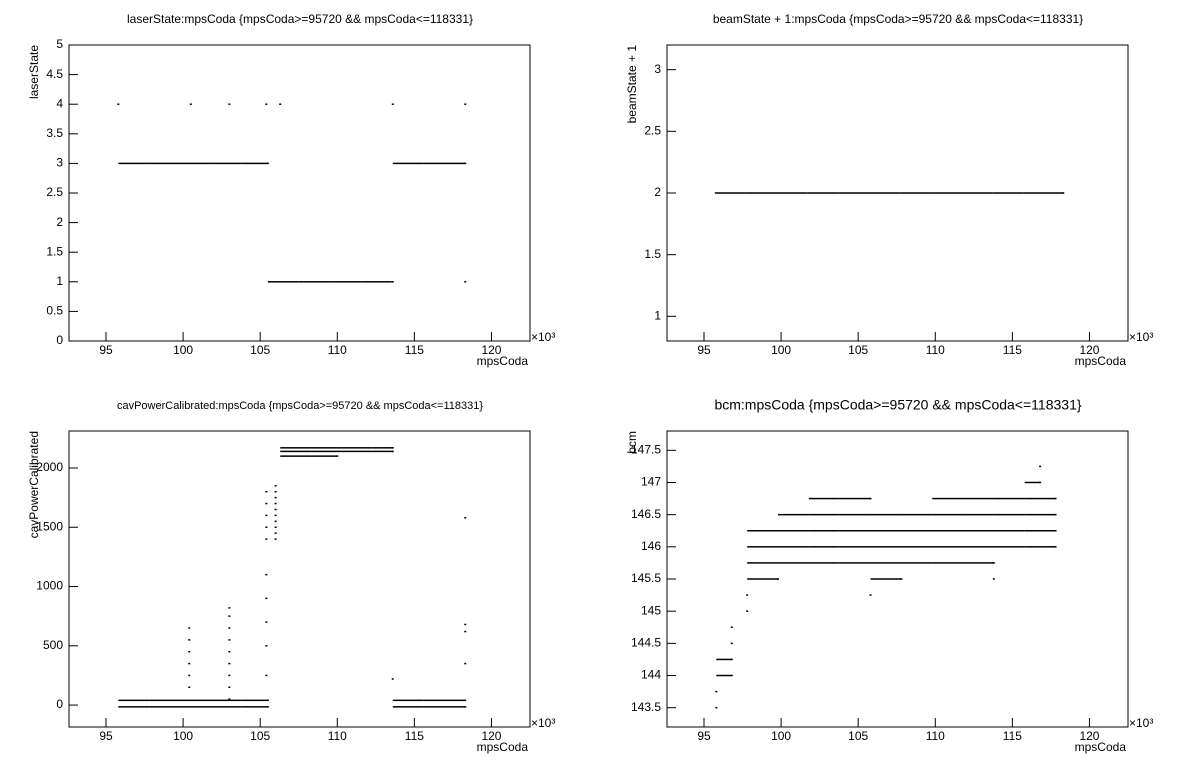 The image size is (1196, 772). What do you see at coordinates (106, 350) in the screenshot?
I see `x-tick-label: 95` at bounding box center [106, 350].